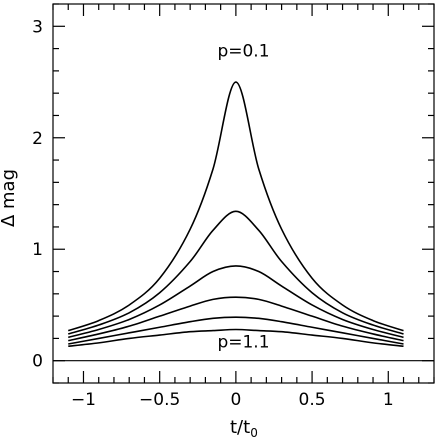 This screenshot has width=436, height=441. What do you see at coordinates (243, 342) in the screenshot?
I see `curve-annotation: p=1.1` at bounding box center [243, 342].